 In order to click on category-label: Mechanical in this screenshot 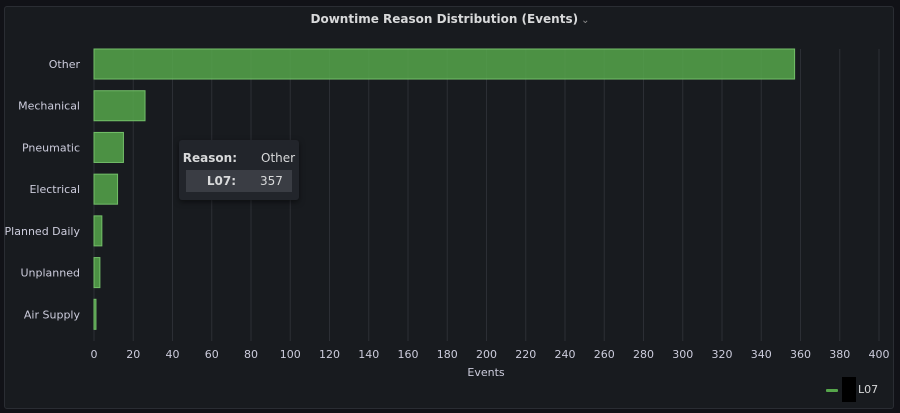, I will do `click(49, 106)`.